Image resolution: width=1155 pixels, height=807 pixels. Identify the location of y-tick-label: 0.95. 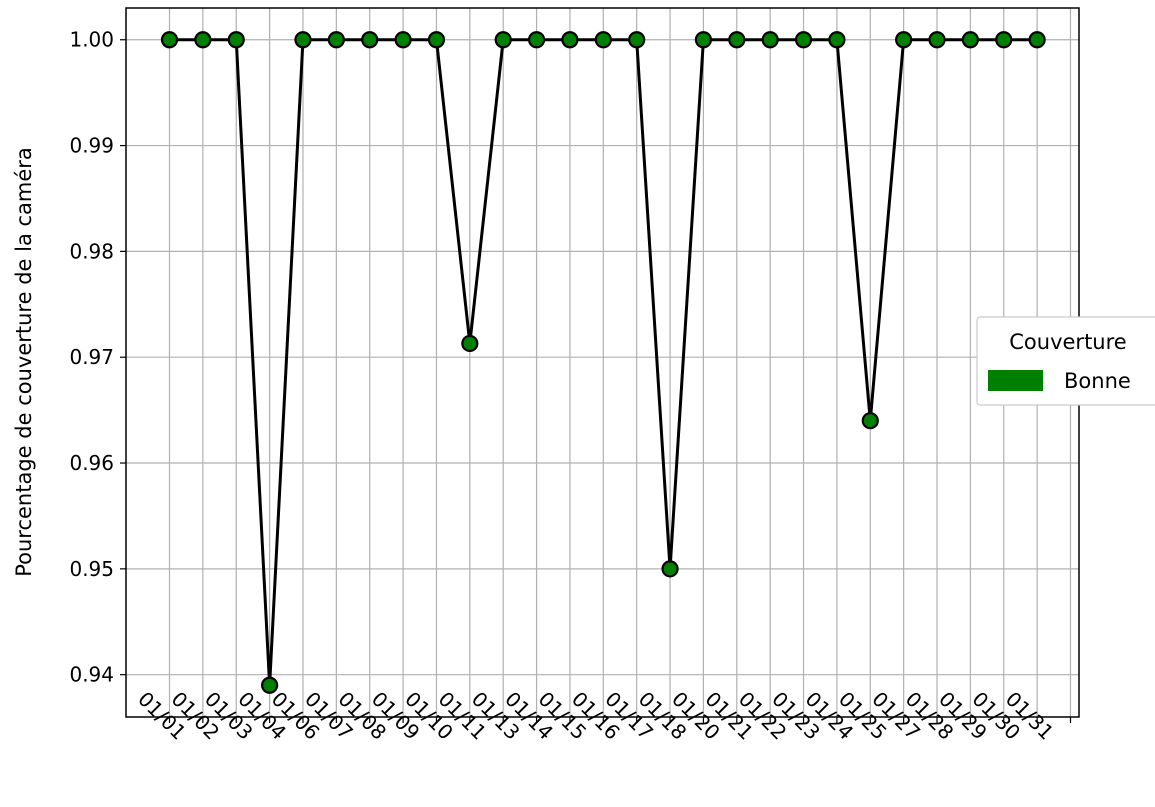
(91, 569).